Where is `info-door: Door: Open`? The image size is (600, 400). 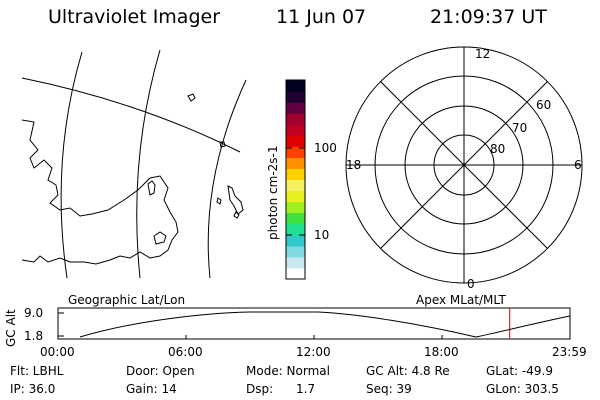
info-door: Door: Open is located at coordinates (160, 371).